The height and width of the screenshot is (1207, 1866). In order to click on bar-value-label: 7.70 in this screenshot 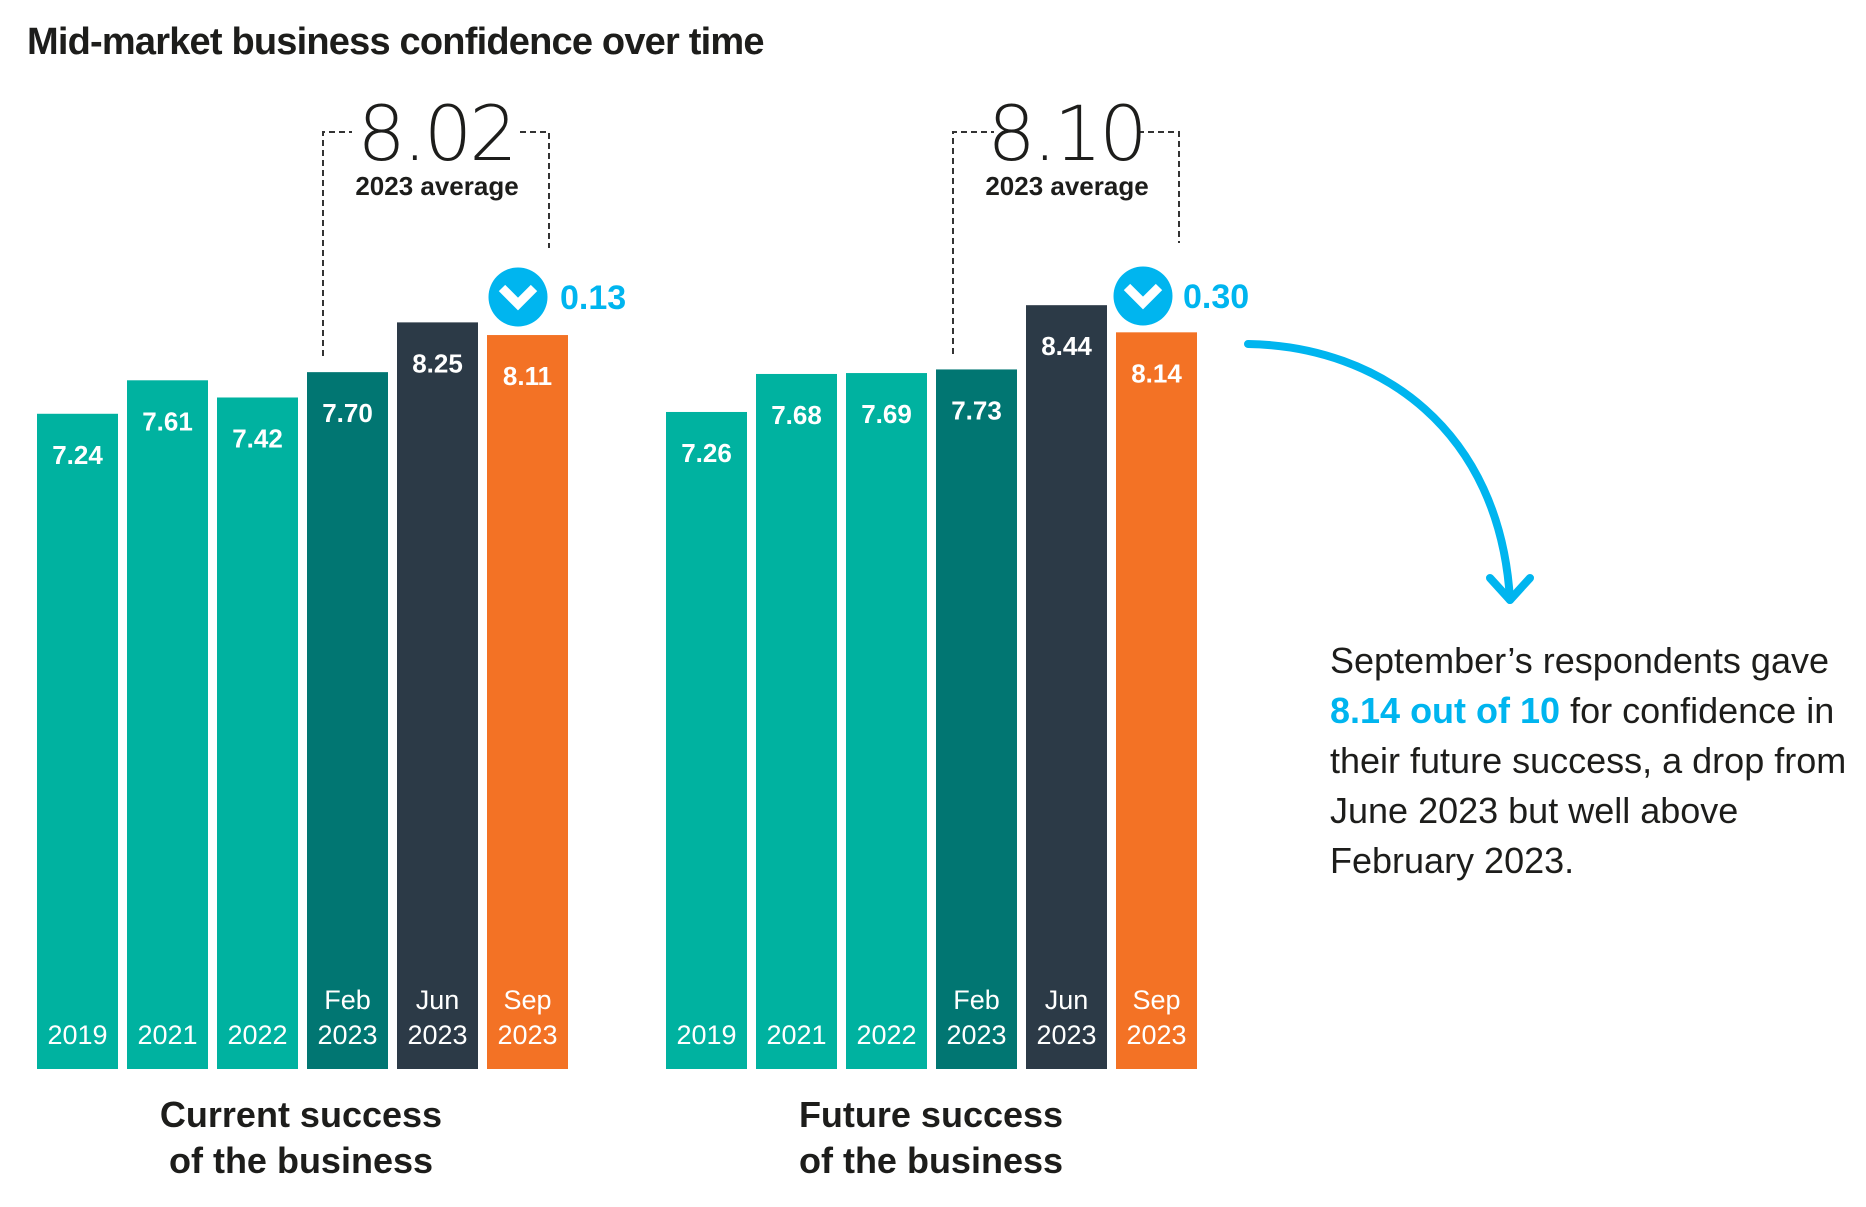, I will do `click(347, 413)`.